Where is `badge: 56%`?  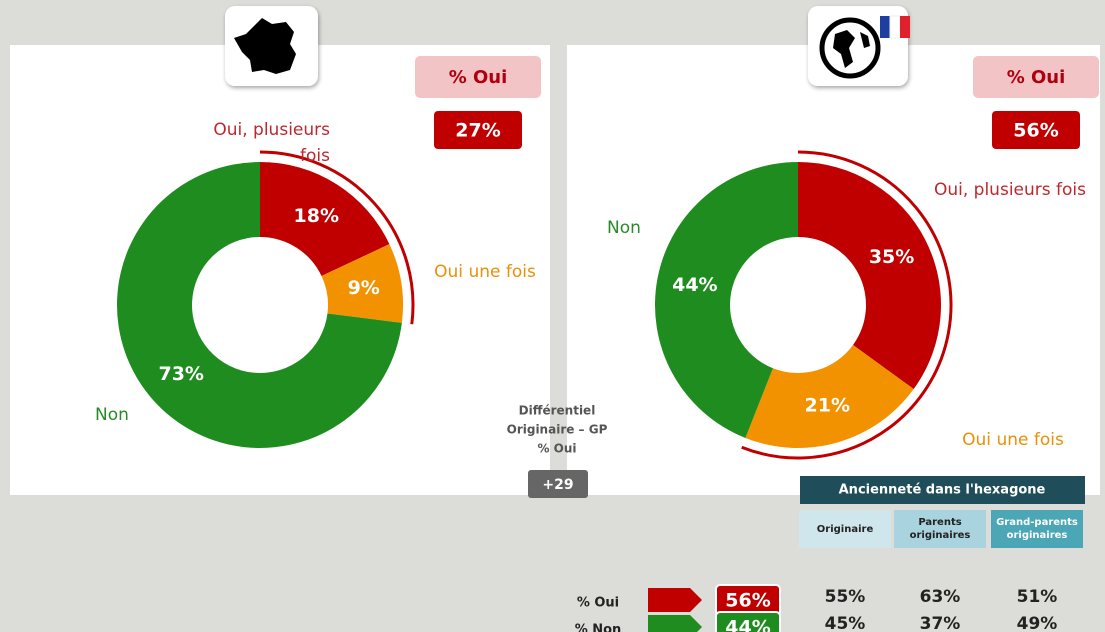
badge: 56% is located at coordinates (1035, 131).